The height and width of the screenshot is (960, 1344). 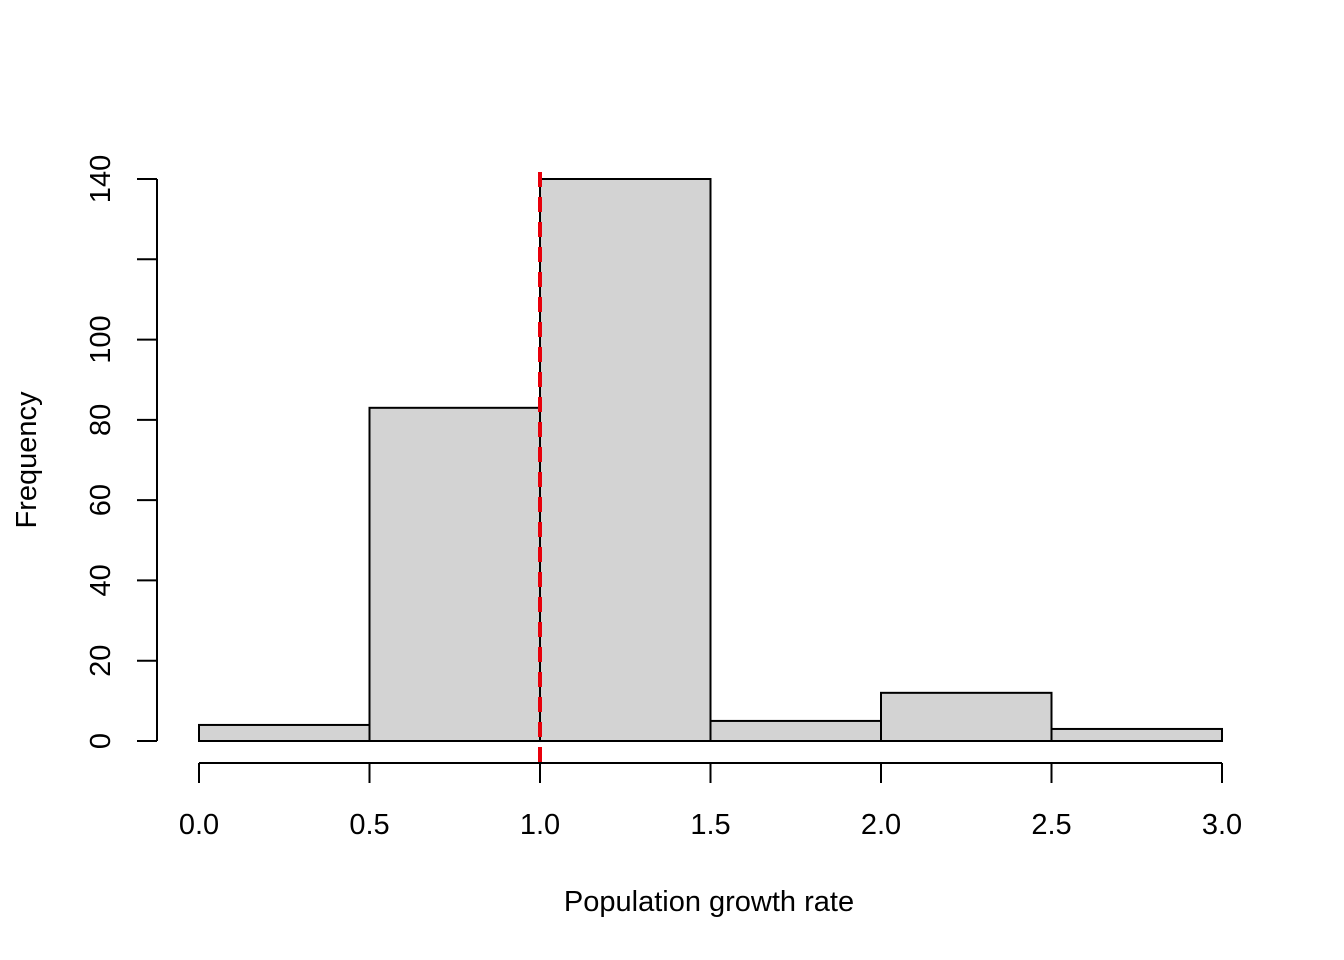 What do you see at coordinates (101, 741) in the screenshot?
I see `y-tick-label: 0` at bounding box center [101, 741].